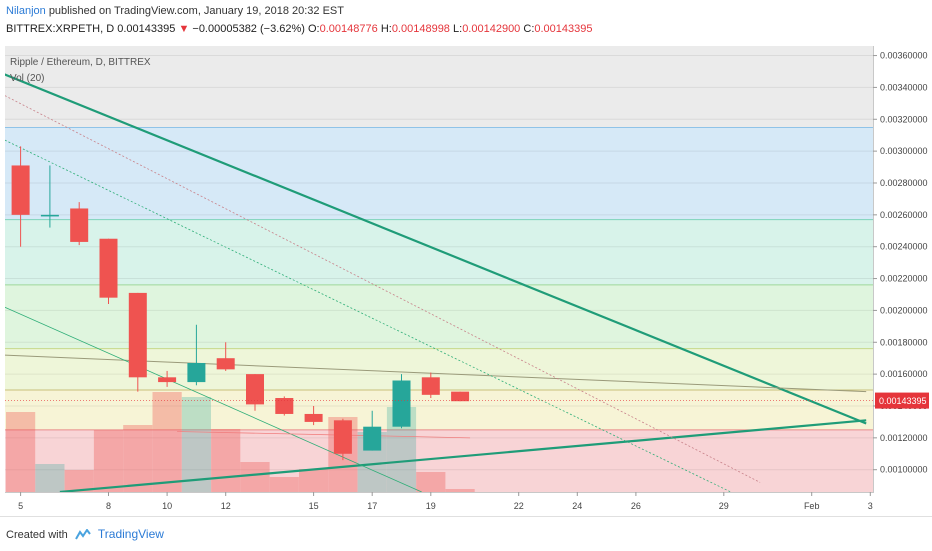  I want to click on tradingview-logo-icon, so click(82, 534).